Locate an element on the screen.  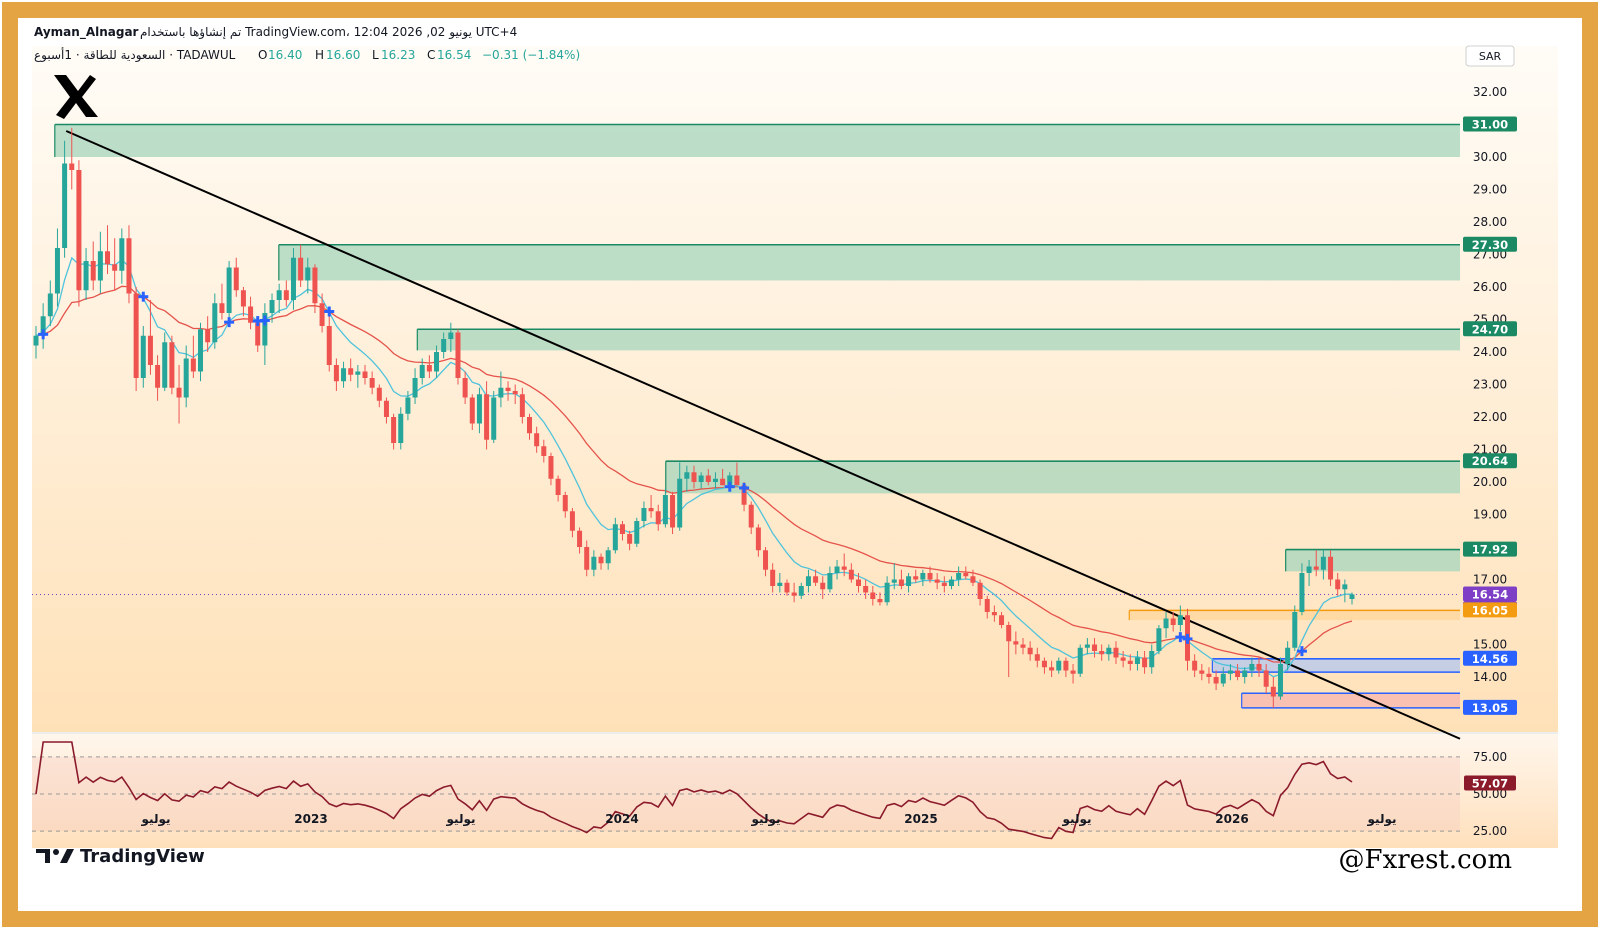
price-badge-label: 20.64 is located at coordinates (1490, 461).